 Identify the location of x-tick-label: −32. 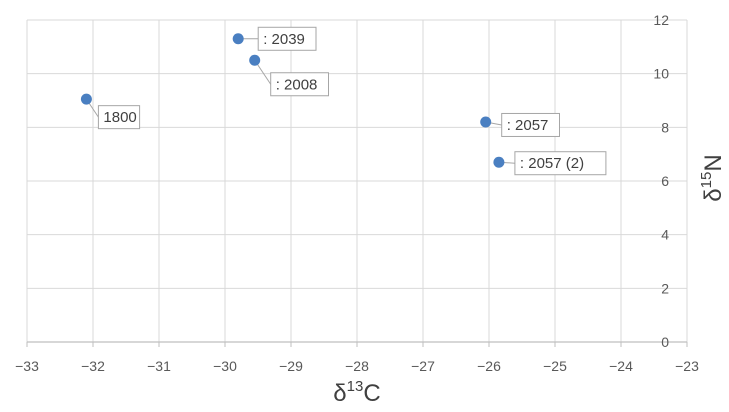
(93, 366).